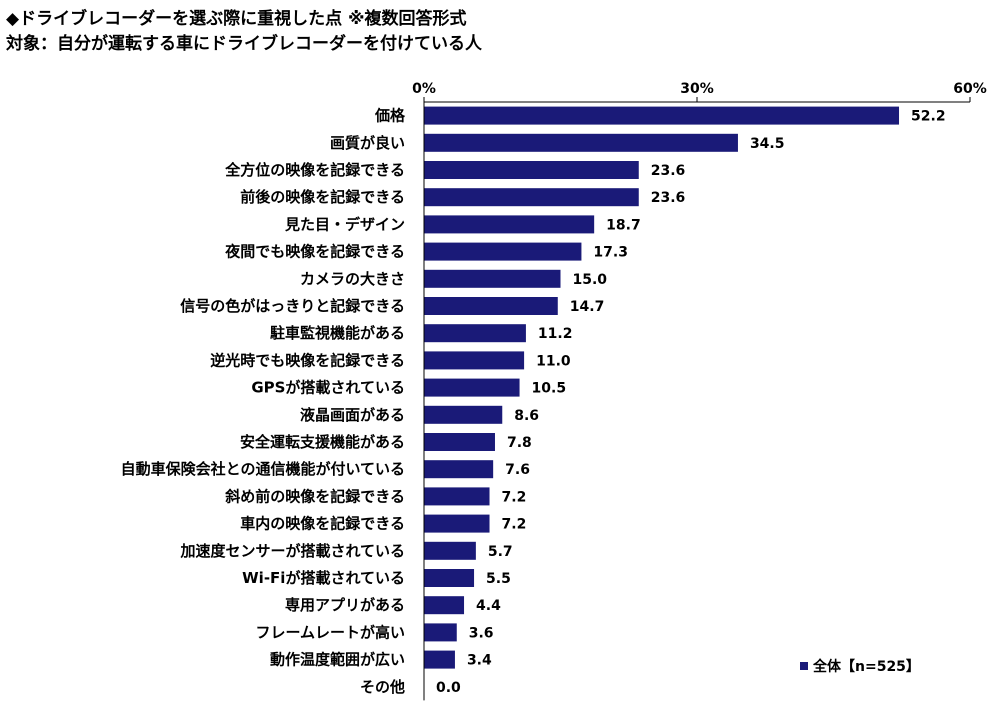 The height and width of the screenshot is (717, 1000). I want to click on category-label: 前後の映像を記録できる, so click(322, 197).